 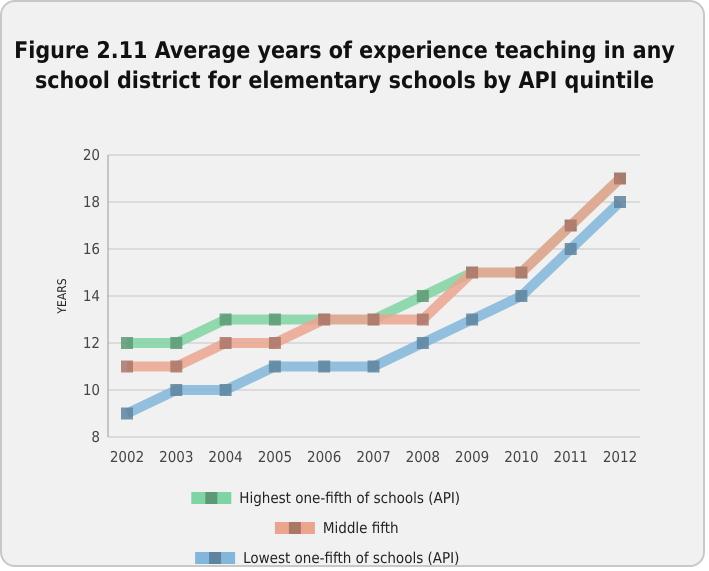 What do you see at coordinates (521, 457) in the screenshot?
I see `x-tick-label: 2010` at bounding box center [521, 457].